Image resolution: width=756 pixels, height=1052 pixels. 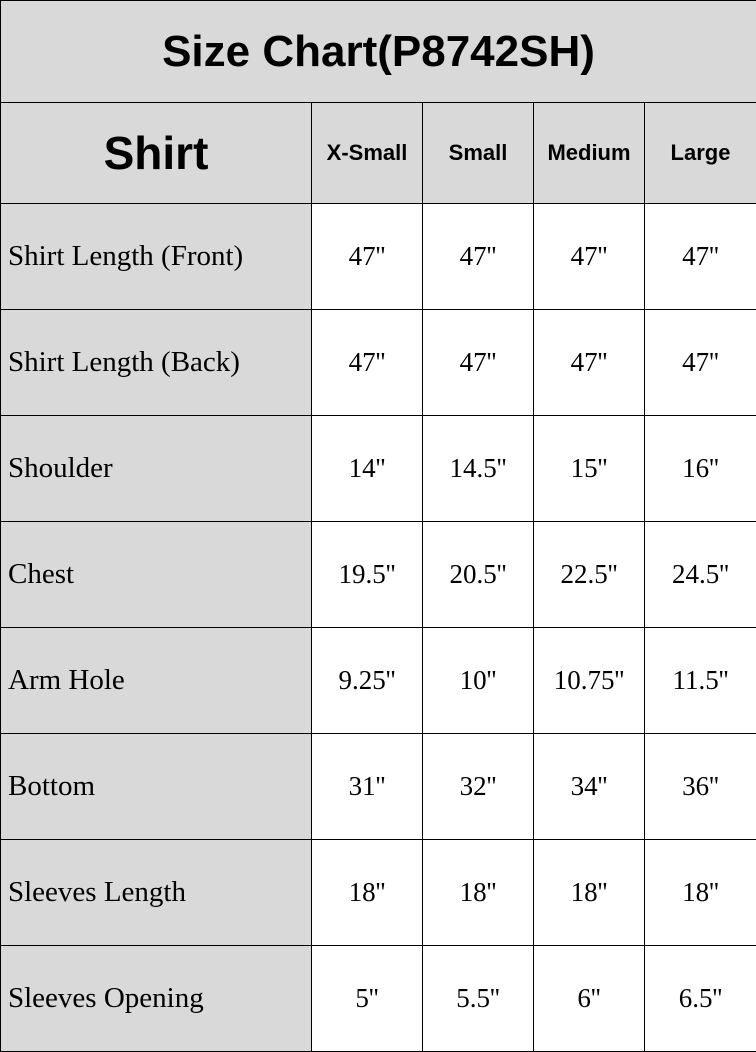 I want to click on measurement-value: 22.5'', so click(x=589, y=574).